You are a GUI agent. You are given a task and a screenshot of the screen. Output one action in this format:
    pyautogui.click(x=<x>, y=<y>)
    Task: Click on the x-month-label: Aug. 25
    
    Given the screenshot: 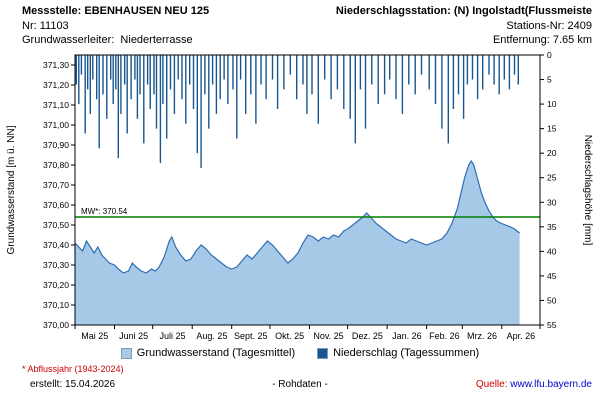 What is the action you would take?
    pyautogui.click(x=211, y=336)
    